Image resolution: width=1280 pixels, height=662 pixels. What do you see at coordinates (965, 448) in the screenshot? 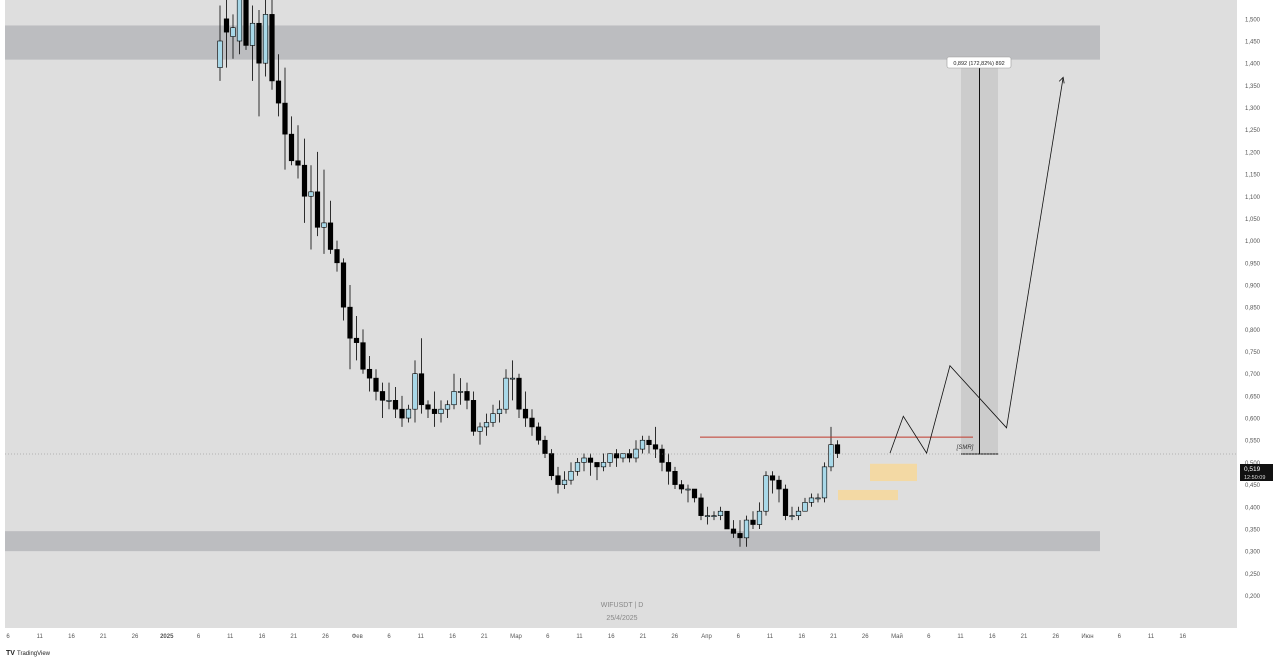
I see `smr-label: [SMR]` at bounding box center [965, 448].